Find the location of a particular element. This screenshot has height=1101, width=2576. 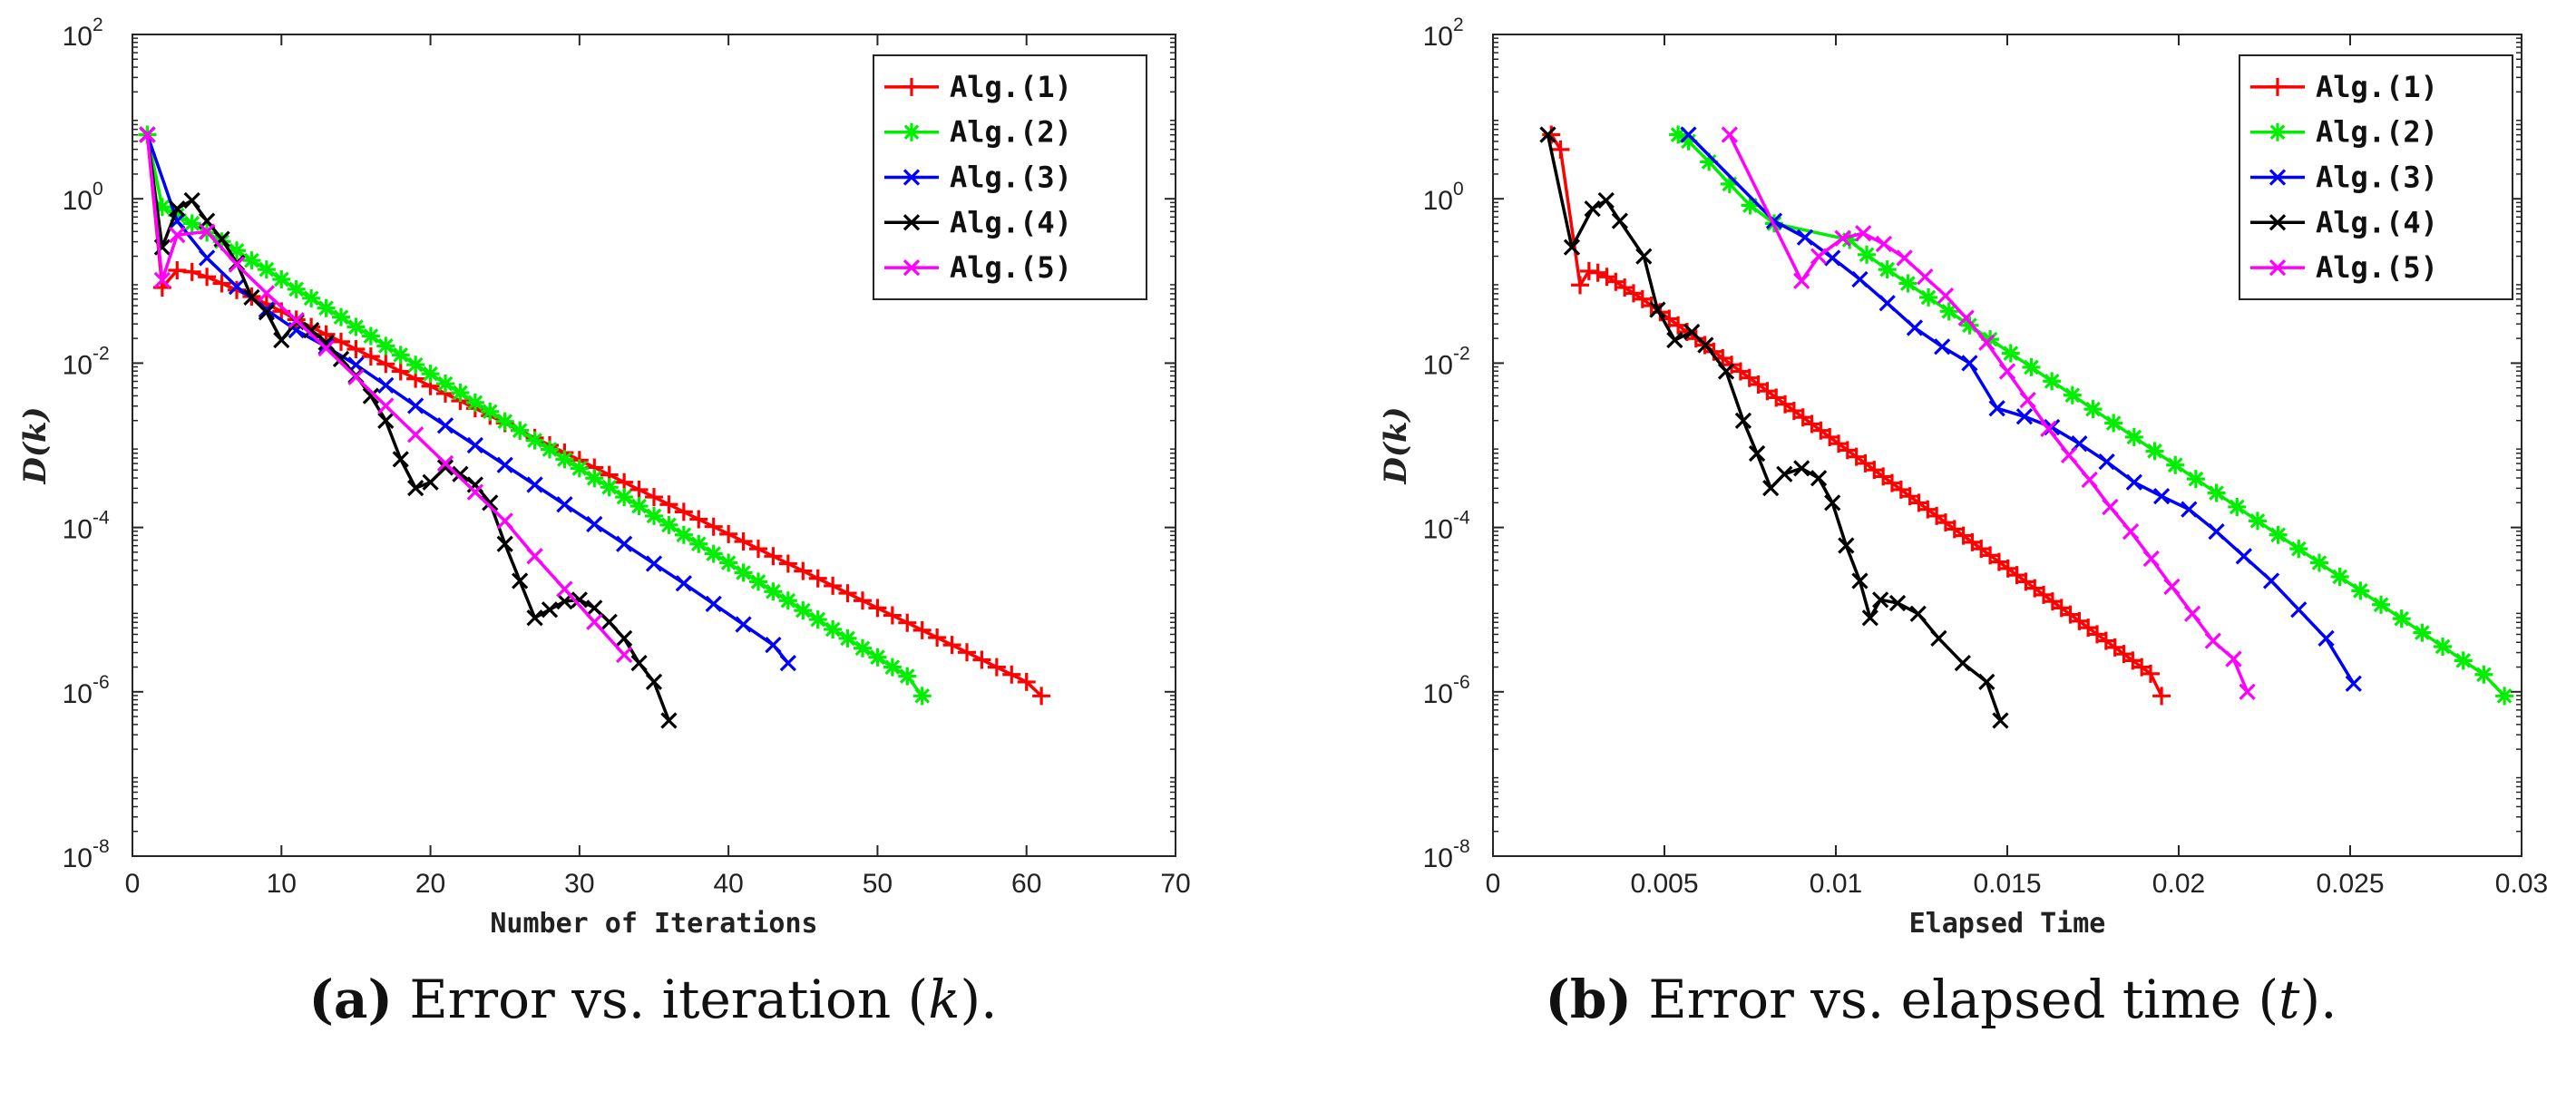

y-axis-label: D(k) is located at coordinates (1396, 445).